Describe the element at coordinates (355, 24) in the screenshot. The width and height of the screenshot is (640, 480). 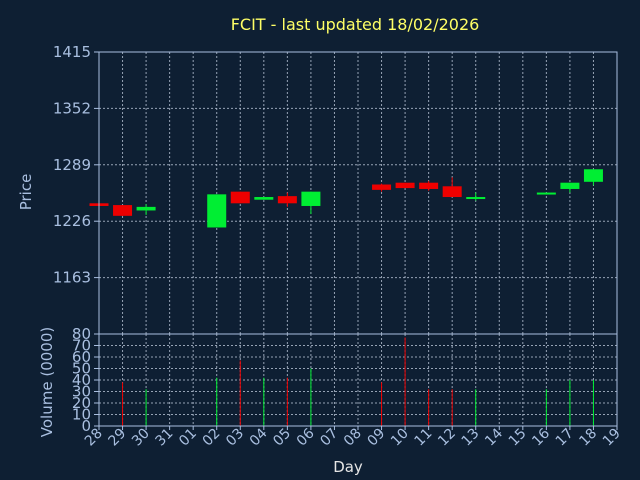
I see `chart-title: FCIT - last updated 18/02/2026` at that location.